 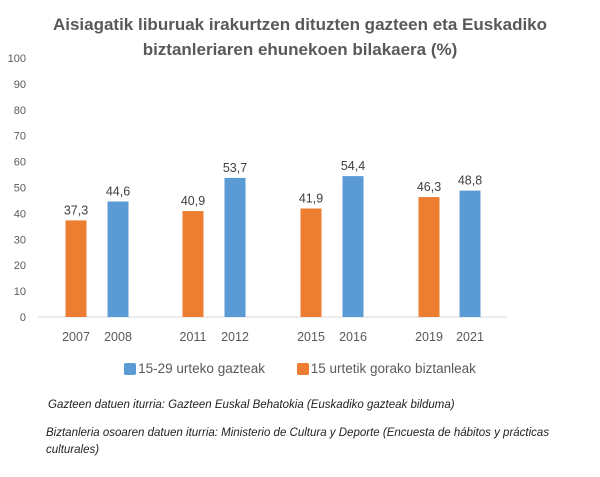 I want to click on bar-2007, so click(x=76, y=268).